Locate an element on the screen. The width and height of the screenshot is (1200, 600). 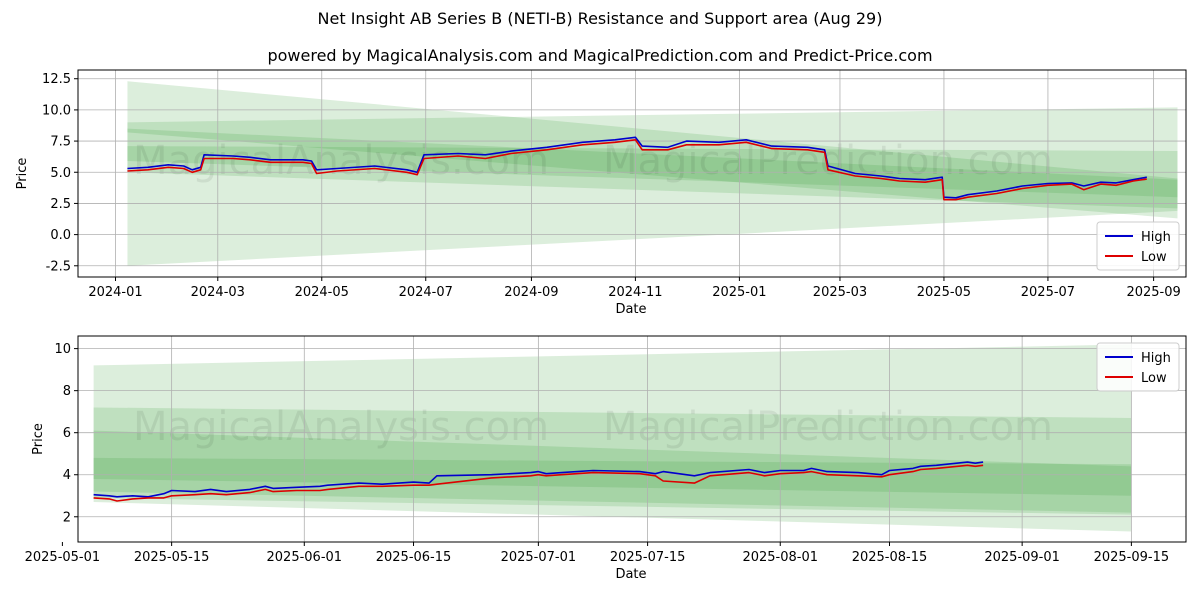
x-tick-label: 2025-09-01 is located at coordinates (1022, 557).